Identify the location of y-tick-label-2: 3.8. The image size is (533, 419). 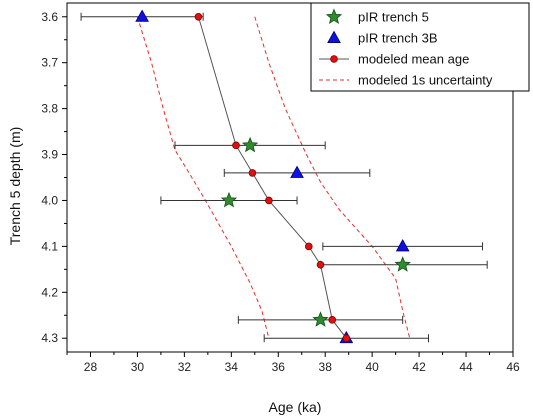
(49, 109).